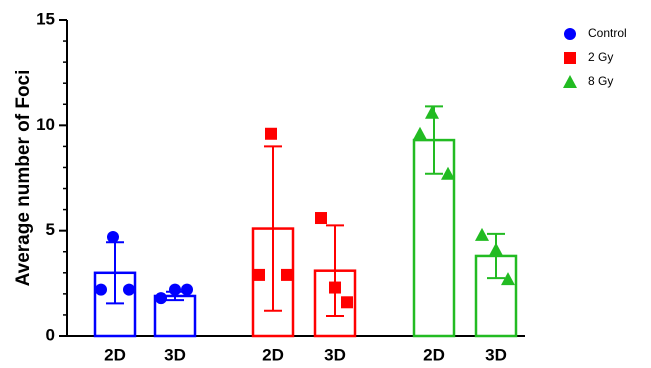 The width and height of the screenshot is (651, 368). Describe the element at coordinates (45, 124) in the screenshot. I see `y-tick-label: 10` at that location.